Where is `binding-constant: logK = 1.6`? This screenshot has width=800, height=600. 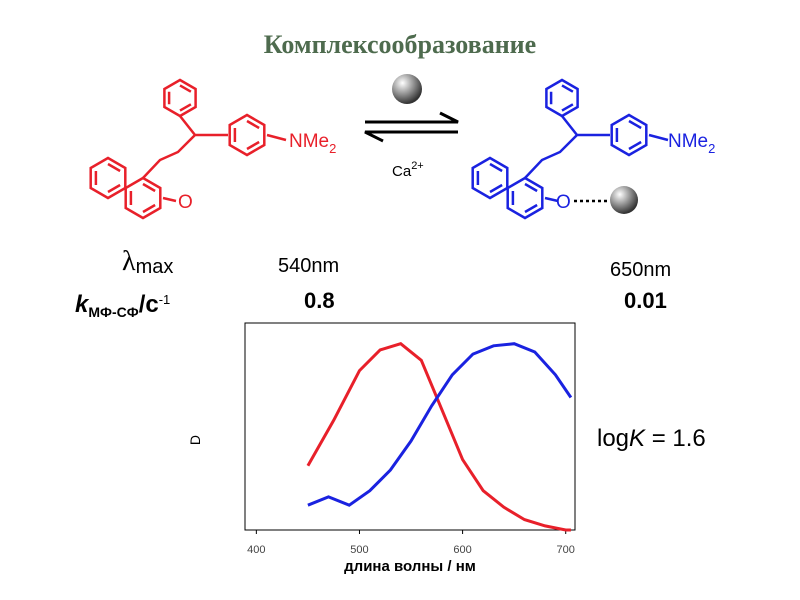
binding-constant: logK = 1.6 is located at coordinates (651, 438).